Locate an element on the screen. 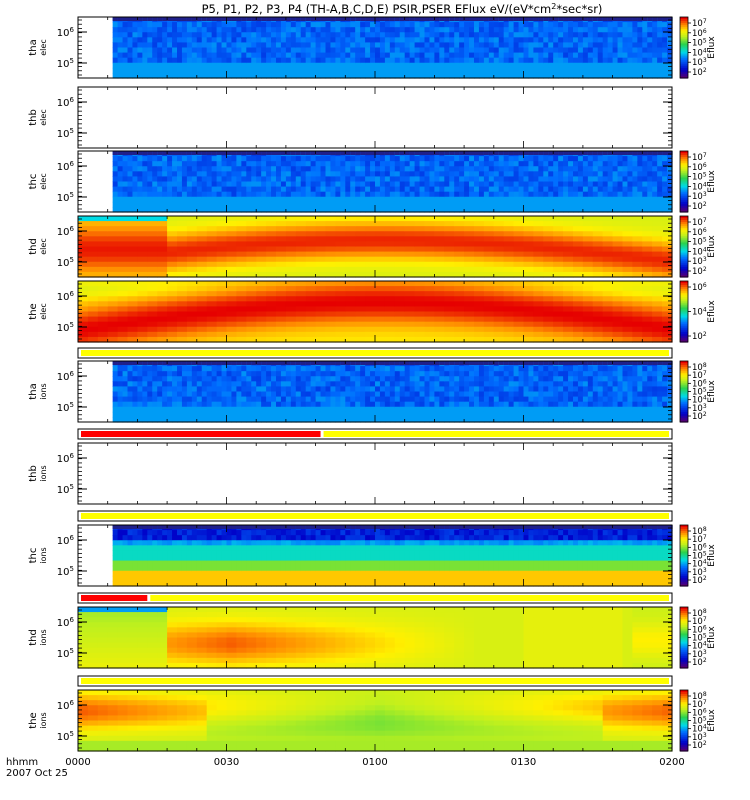 The height and width of the screenshot is (800, 750). spectrogram-image is located at coordinates (392, 392).